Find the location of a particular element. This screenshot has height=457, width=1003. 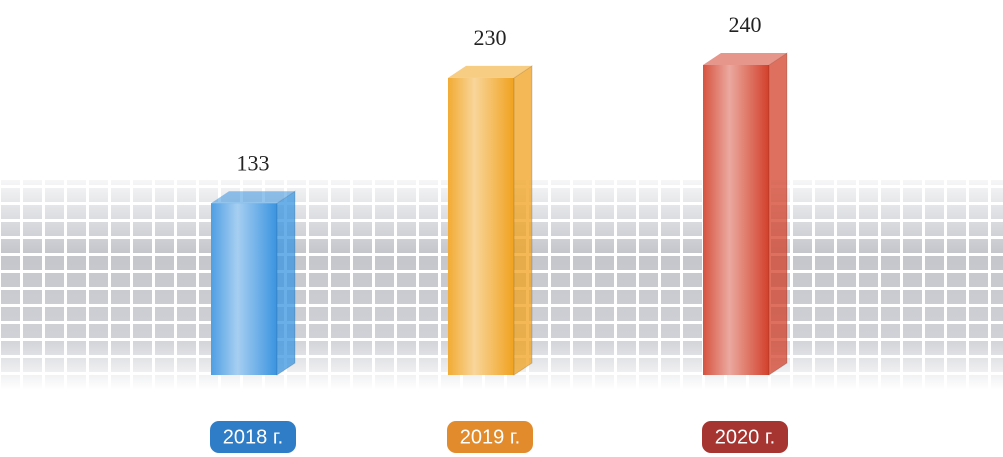

x-tick-label: 2020 г. is located at coordinates (745, 437).